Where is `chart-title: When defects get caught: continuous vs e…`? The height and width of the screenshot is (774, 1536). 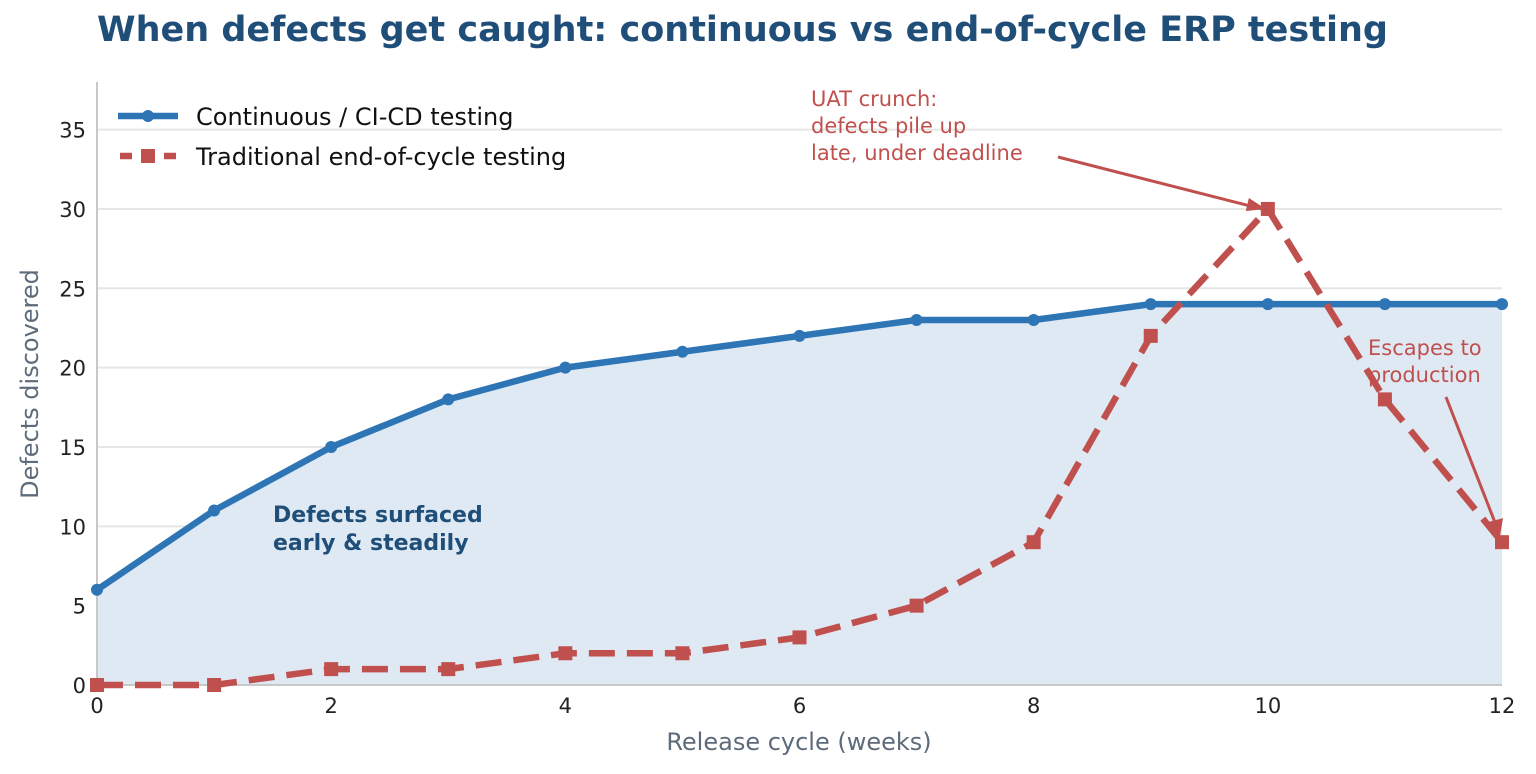 chart-title: When defects get caught: continuous vs e… is located at coordinates (742, 30).